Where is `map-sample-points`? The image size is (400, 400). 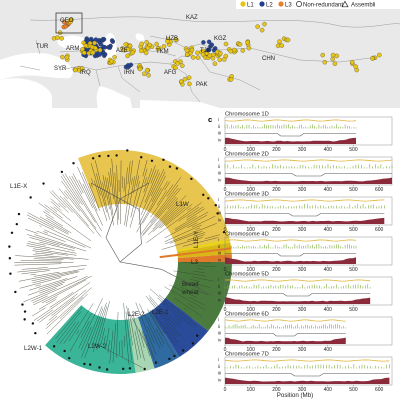
map-sample-points is located at coordinates (216, 52).